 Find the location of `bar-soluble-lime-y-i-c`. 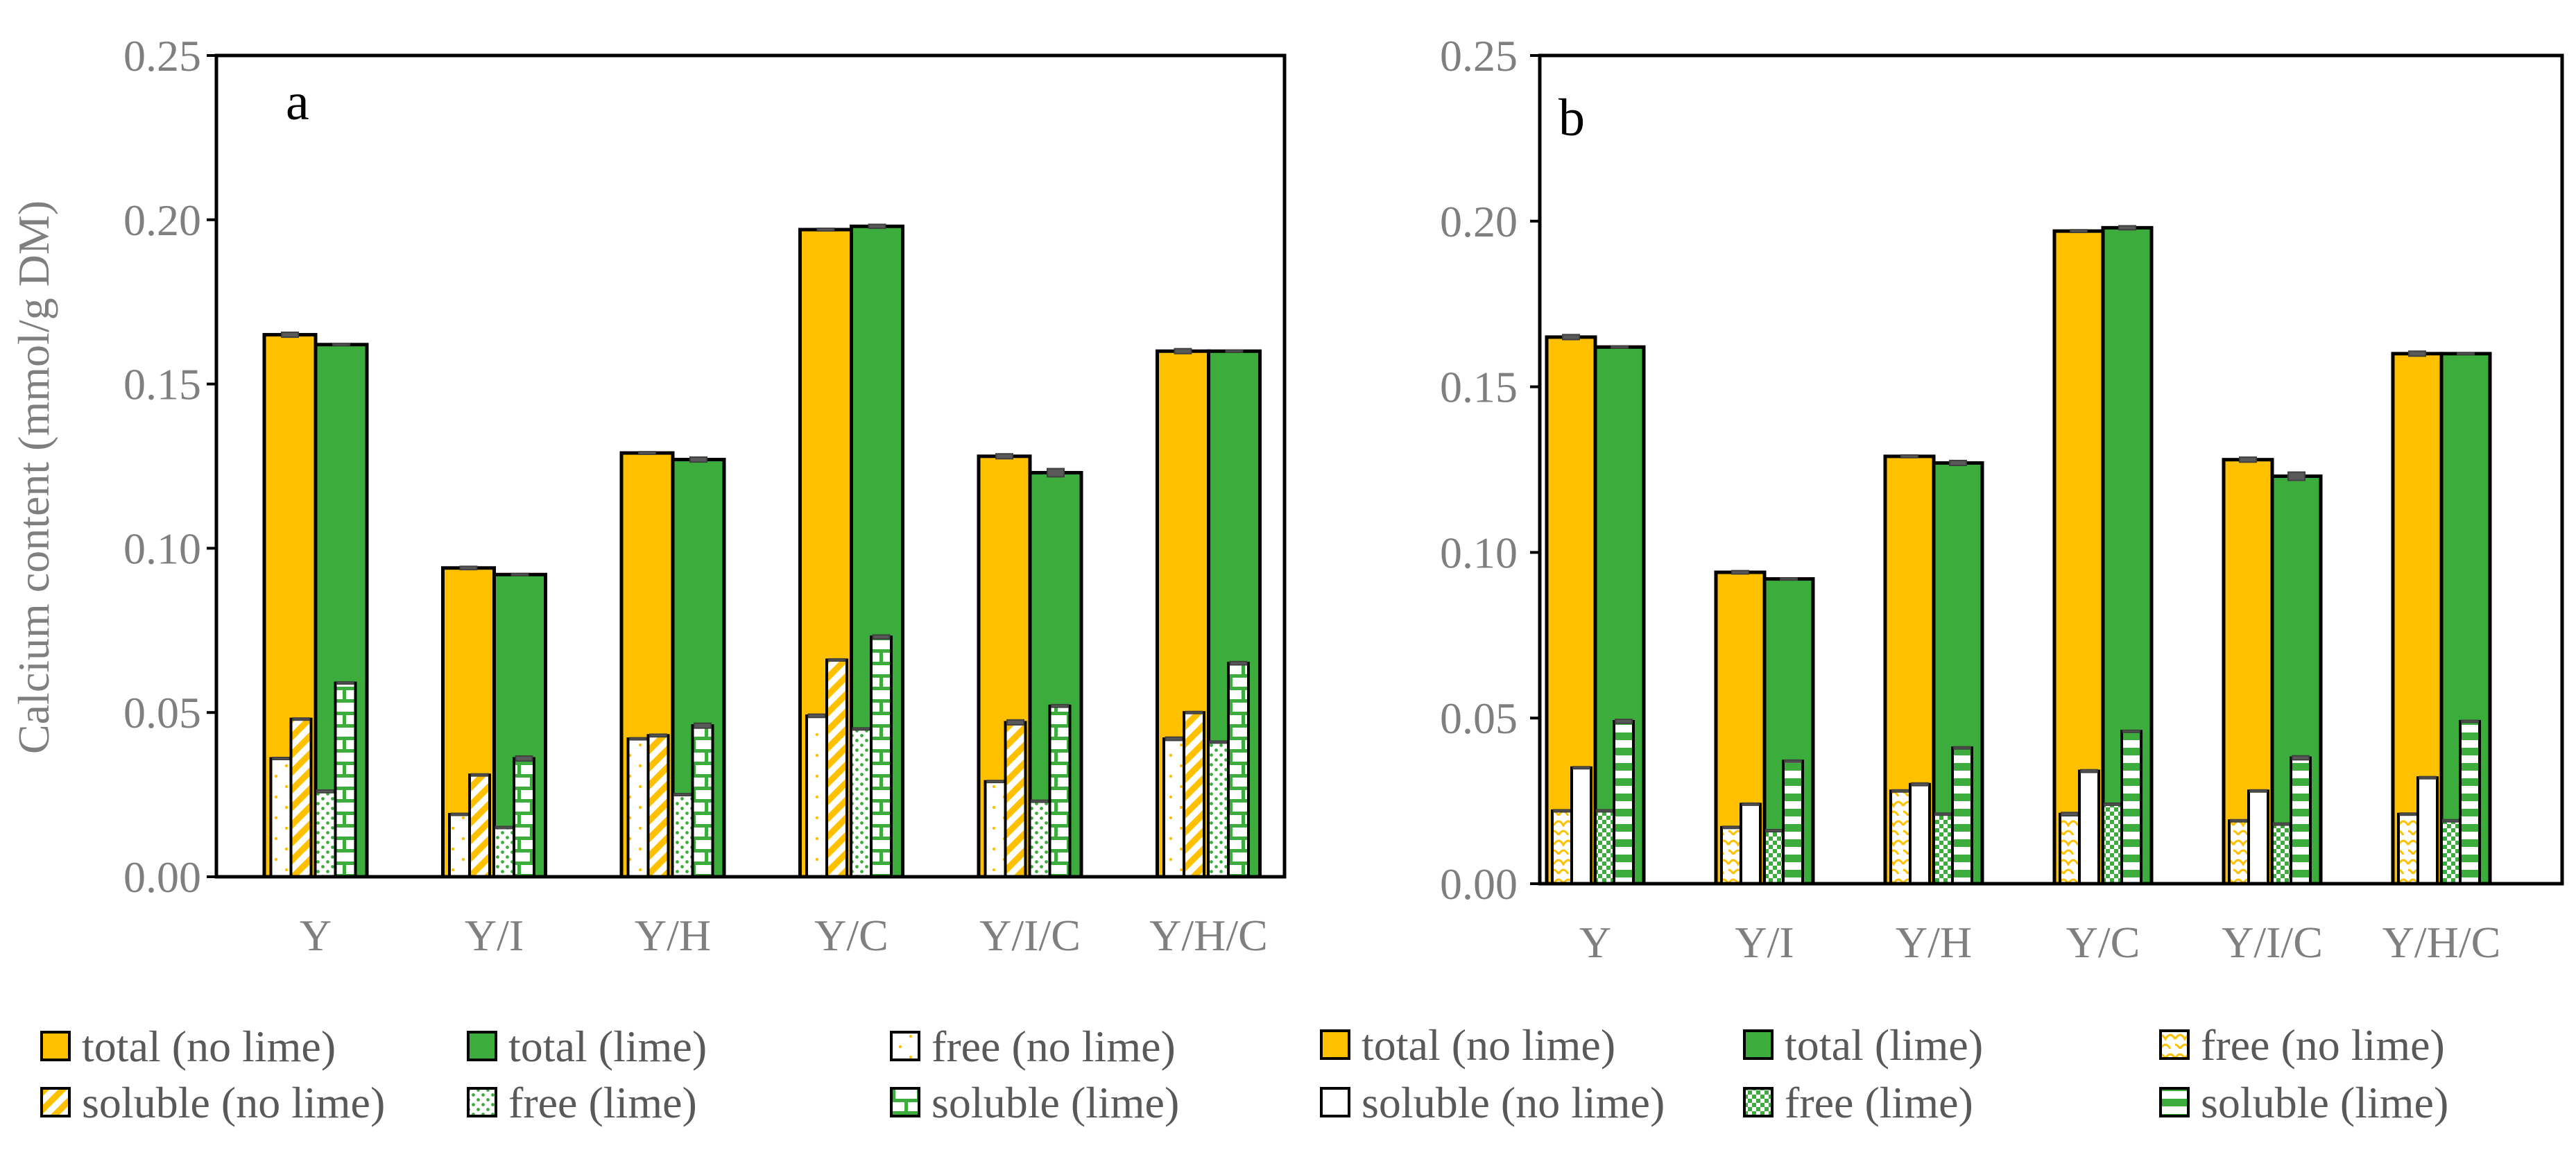

bar-soluble-lime-y-i-c is located at coordinates (1060, 791).